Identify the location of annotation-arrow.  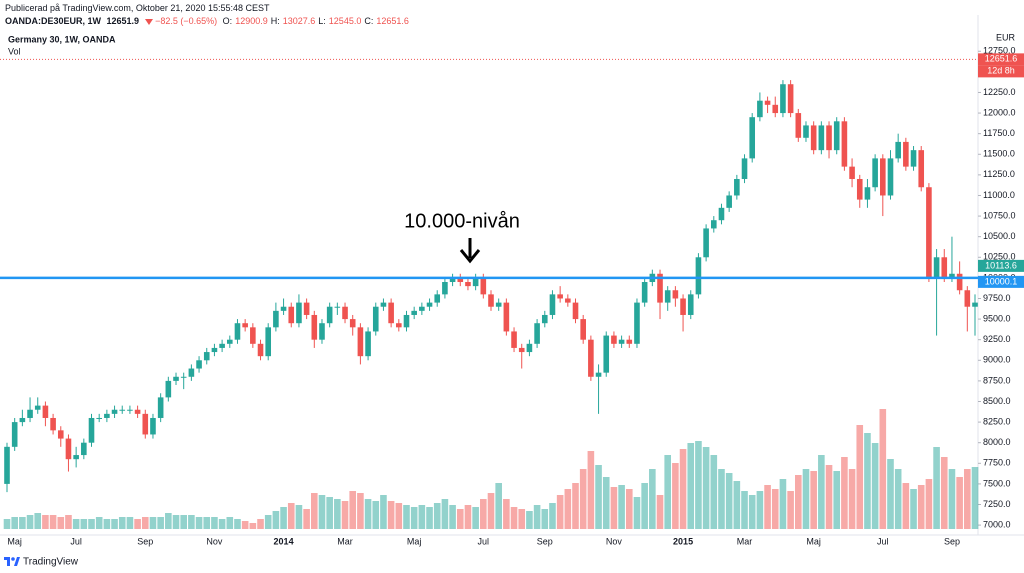
(470, 251).